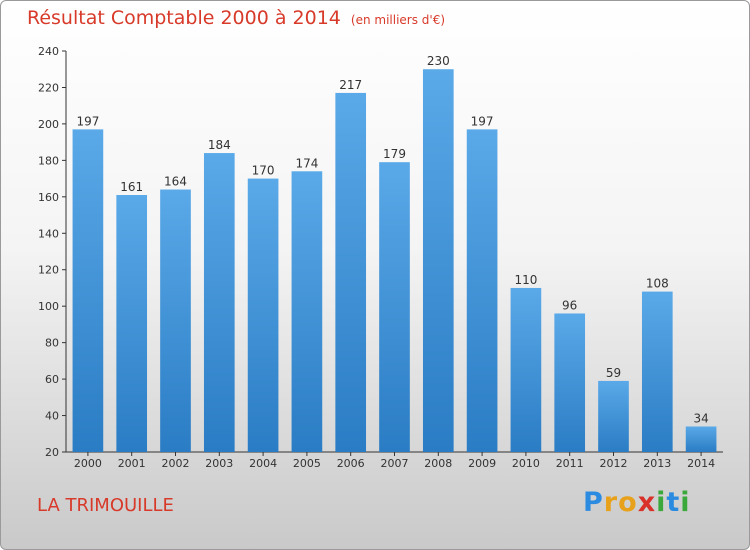  I want to click on x-tick-label: 2000, so click(88, 463).